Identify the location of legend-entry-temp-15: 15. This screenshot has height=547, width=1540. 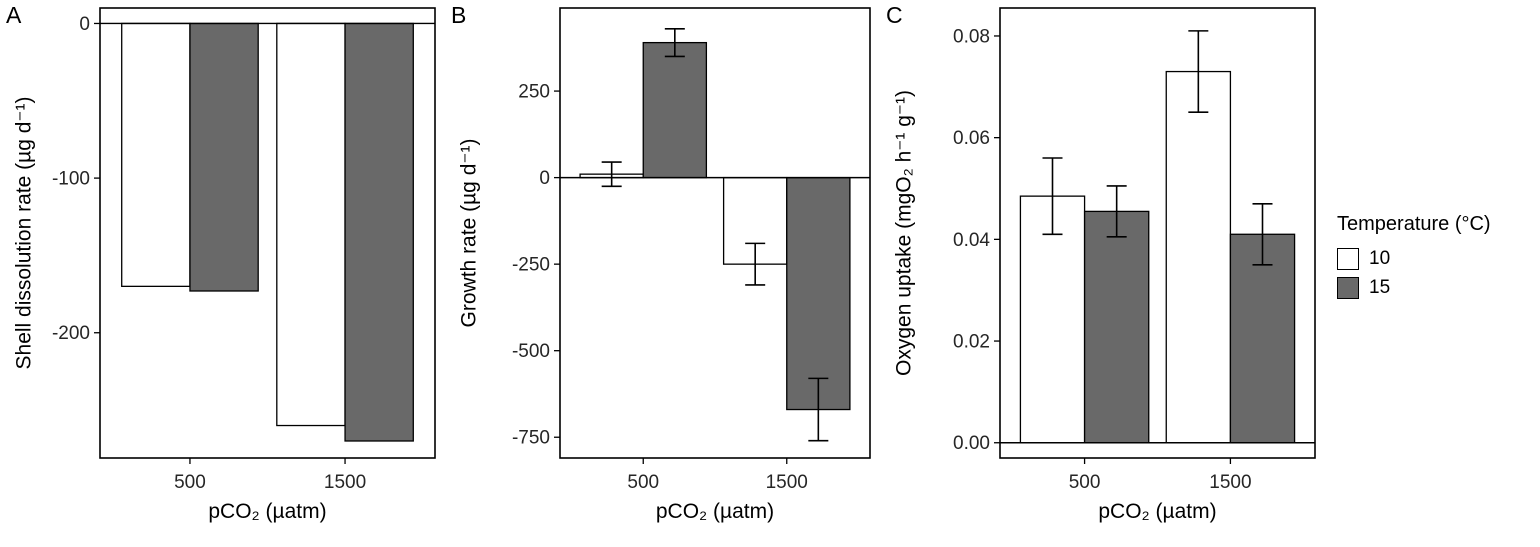
(1438, 288).